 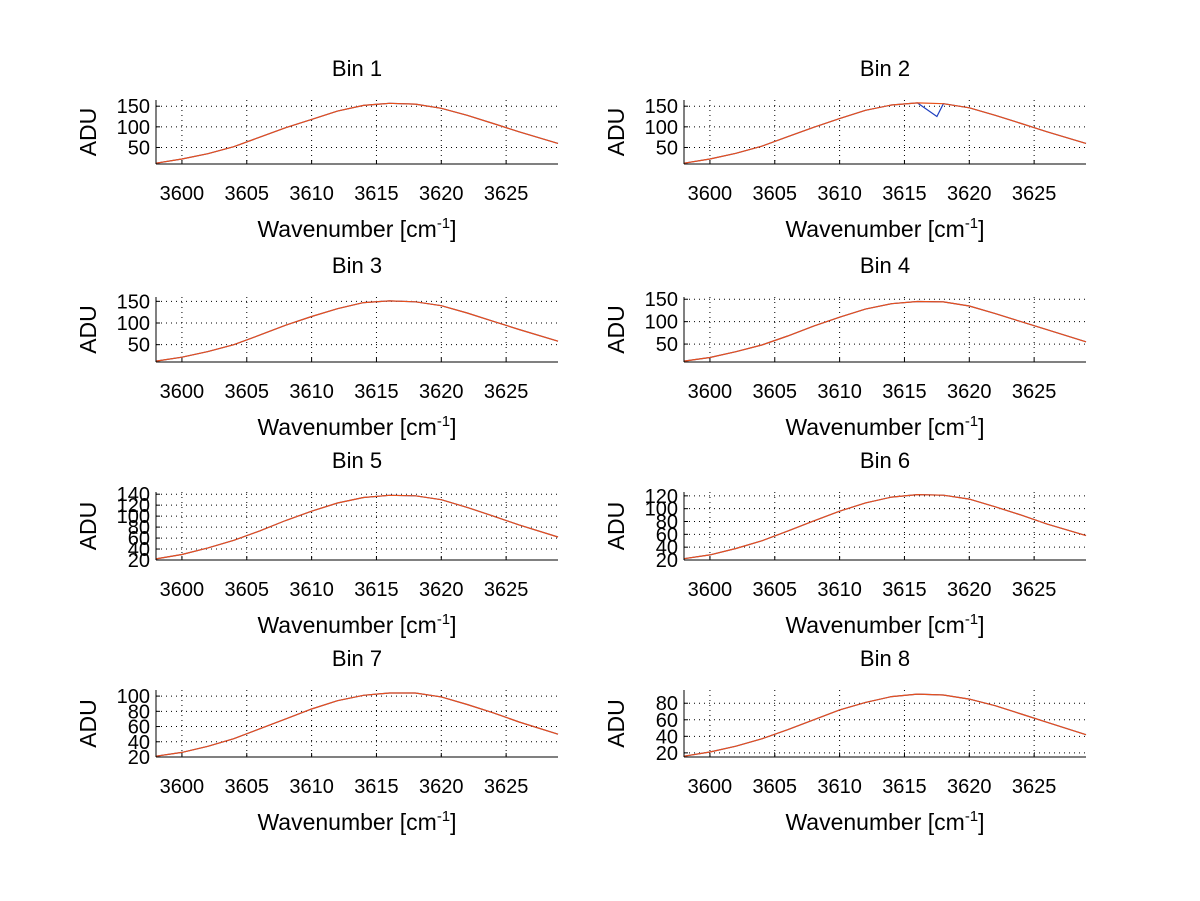 What do you see at coordinates (885, 460) in the screenshot?
I see `plot-title: Bin 6` at bounding box center [885, 460].